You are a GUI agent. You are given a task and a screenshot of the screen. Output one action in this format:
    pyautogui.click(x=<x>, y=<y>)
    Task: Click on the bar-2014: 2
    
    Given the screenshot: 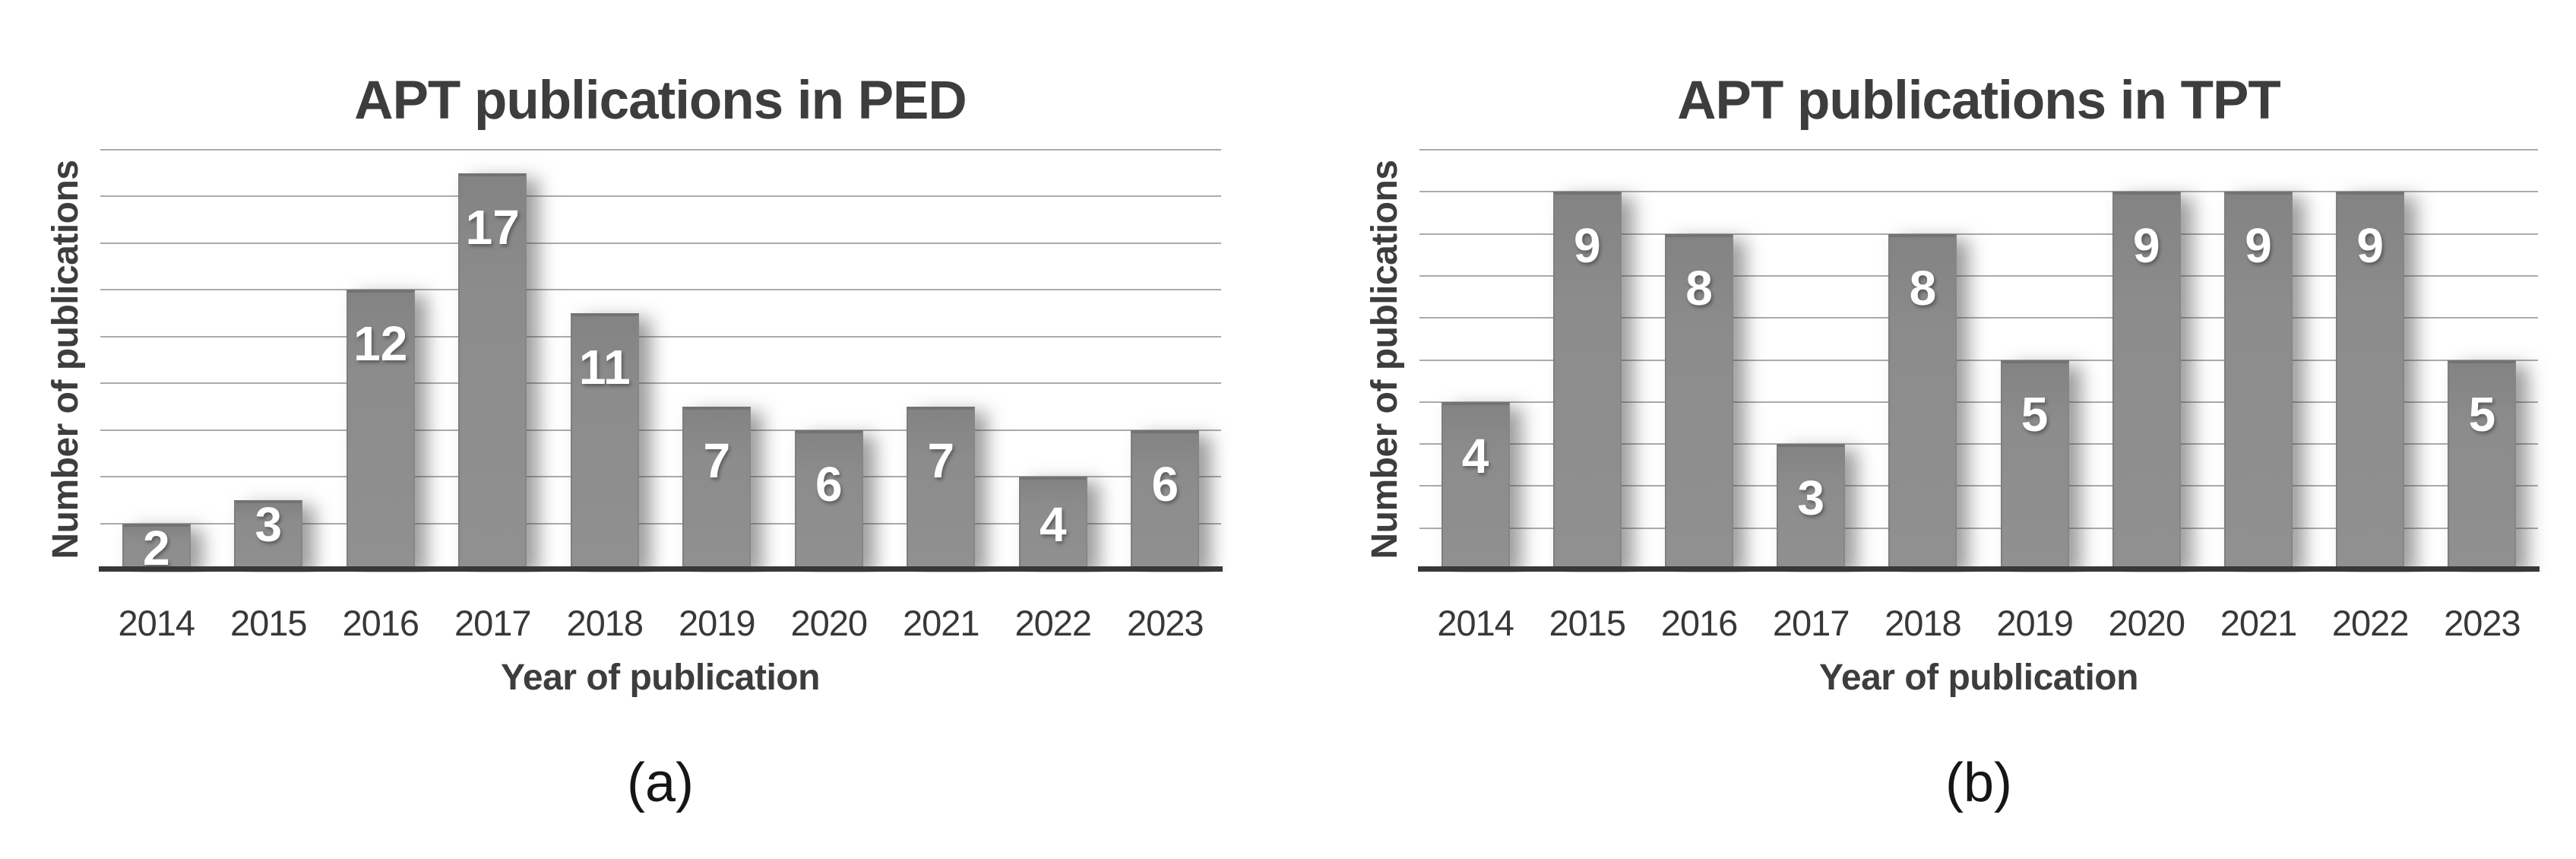 What is the action you would take?
    pyautogui.click(x=156, y=547)
    